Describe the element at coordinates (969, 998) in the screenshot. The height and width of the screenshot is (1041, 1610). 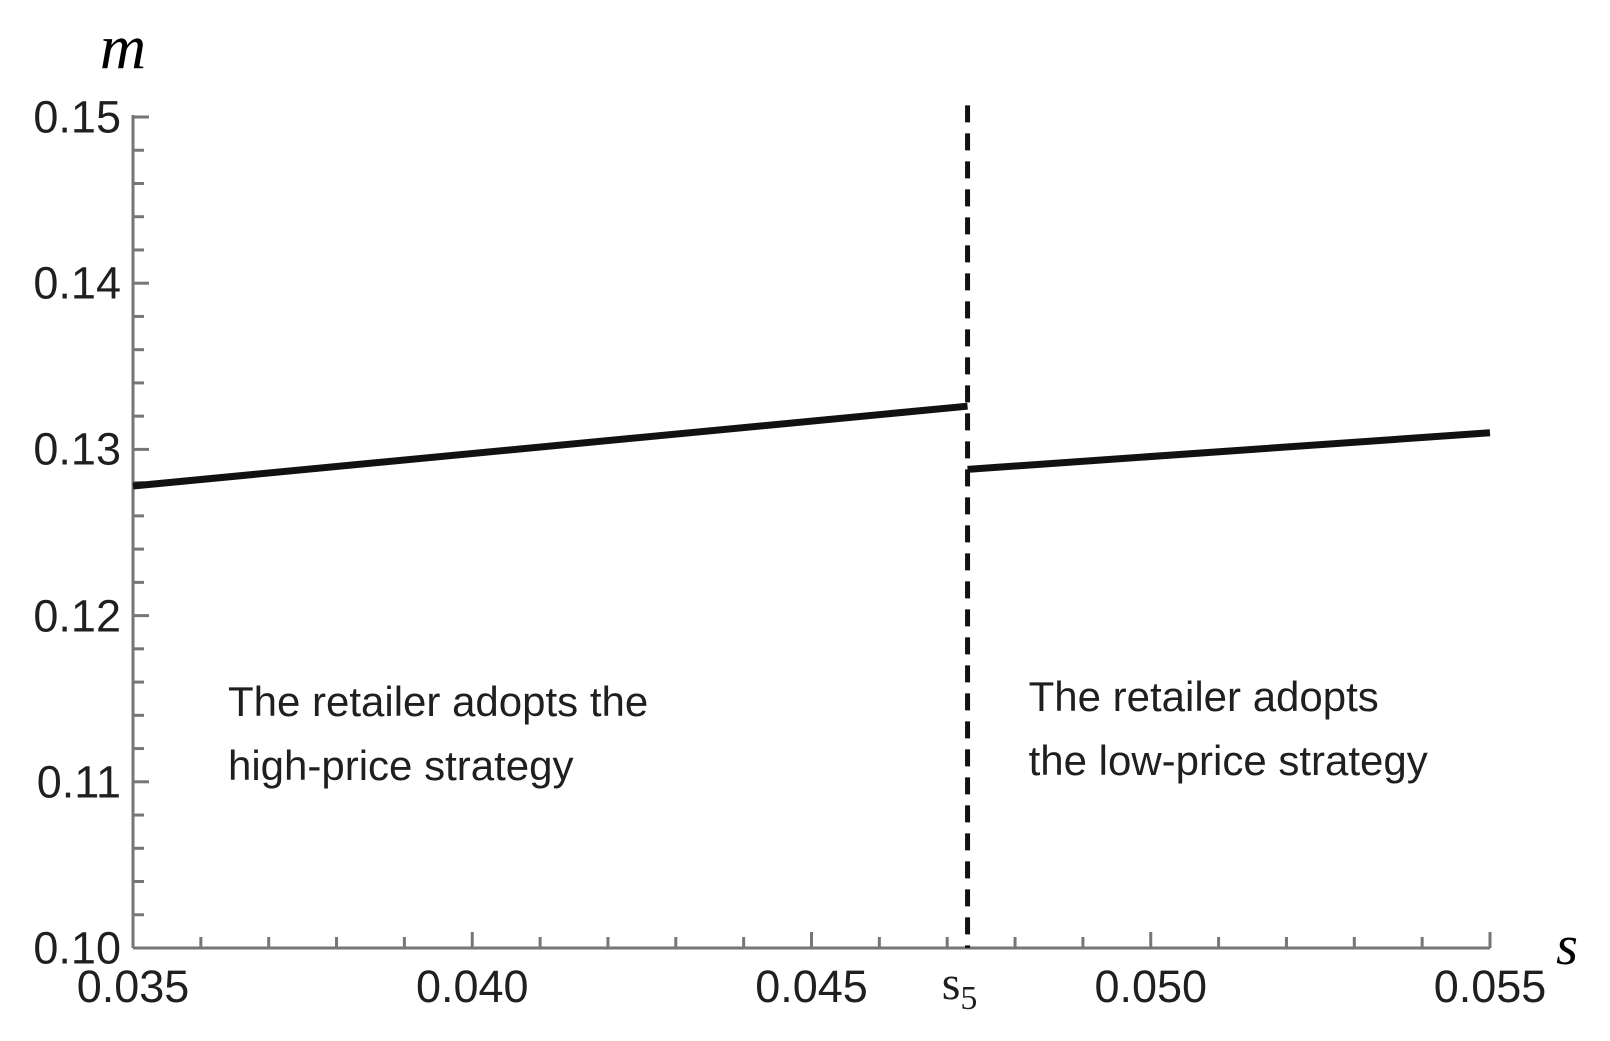
I see `threshold-label-subscript: 5` at that location.